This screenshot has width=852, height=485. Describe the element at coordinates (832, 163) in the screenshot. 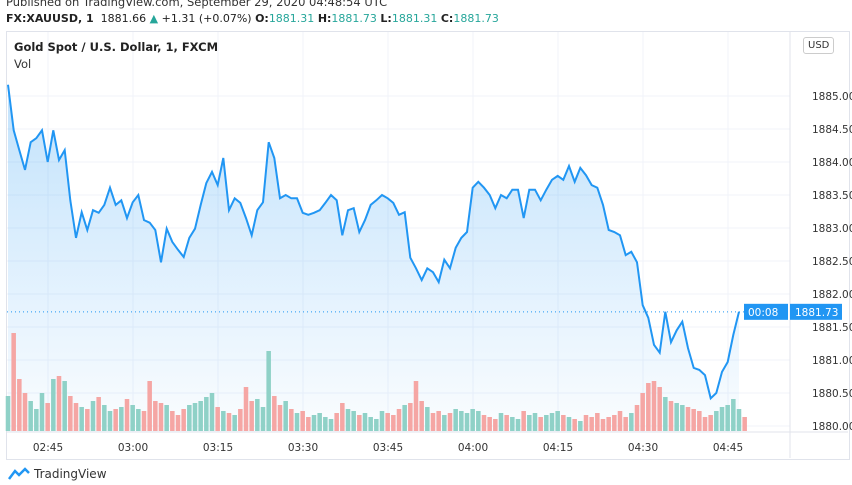

I see `y-tick-label: 1884.00` at that location.